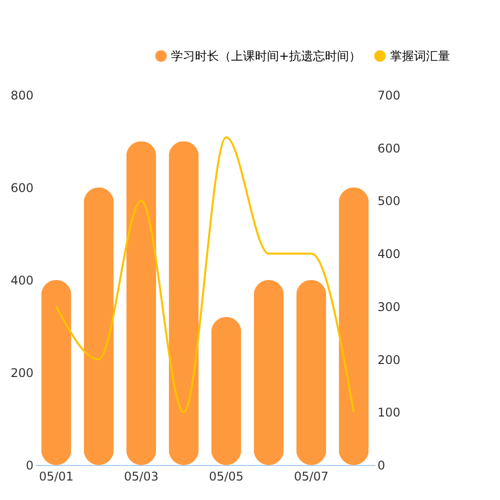 This screenshot has width=500, height=500. I want to click on y2-tick-label: 200, so click(389, 359).